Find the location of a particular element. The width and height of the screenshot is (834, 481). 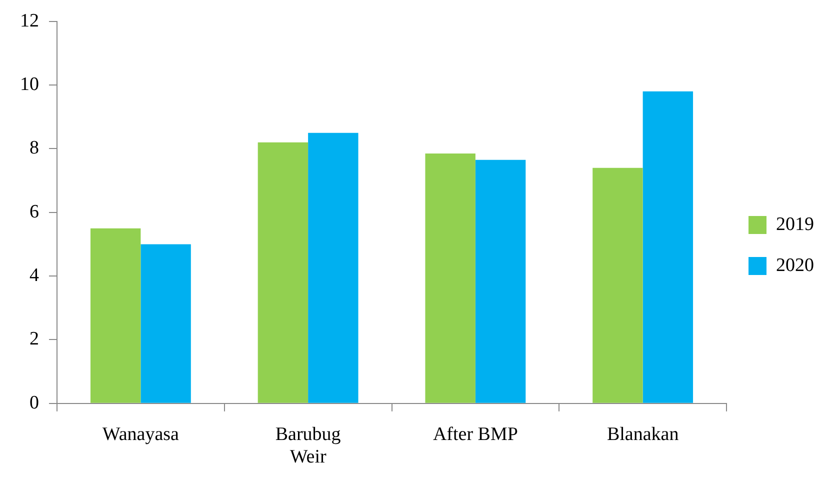

y-tick-label: 0 is located at coordinates (34, 403).